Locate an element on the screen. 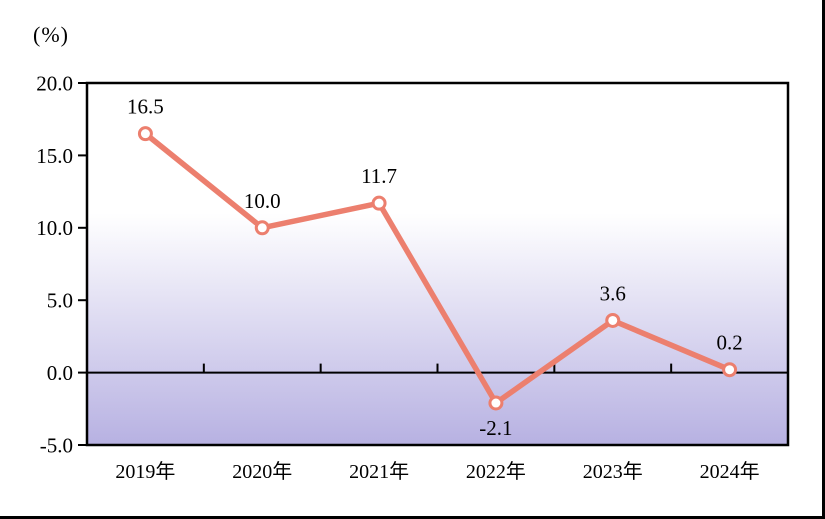 This screenshot has width=825, height=519. y-tick-label: 10.0 is located at coordinates (54, 228).